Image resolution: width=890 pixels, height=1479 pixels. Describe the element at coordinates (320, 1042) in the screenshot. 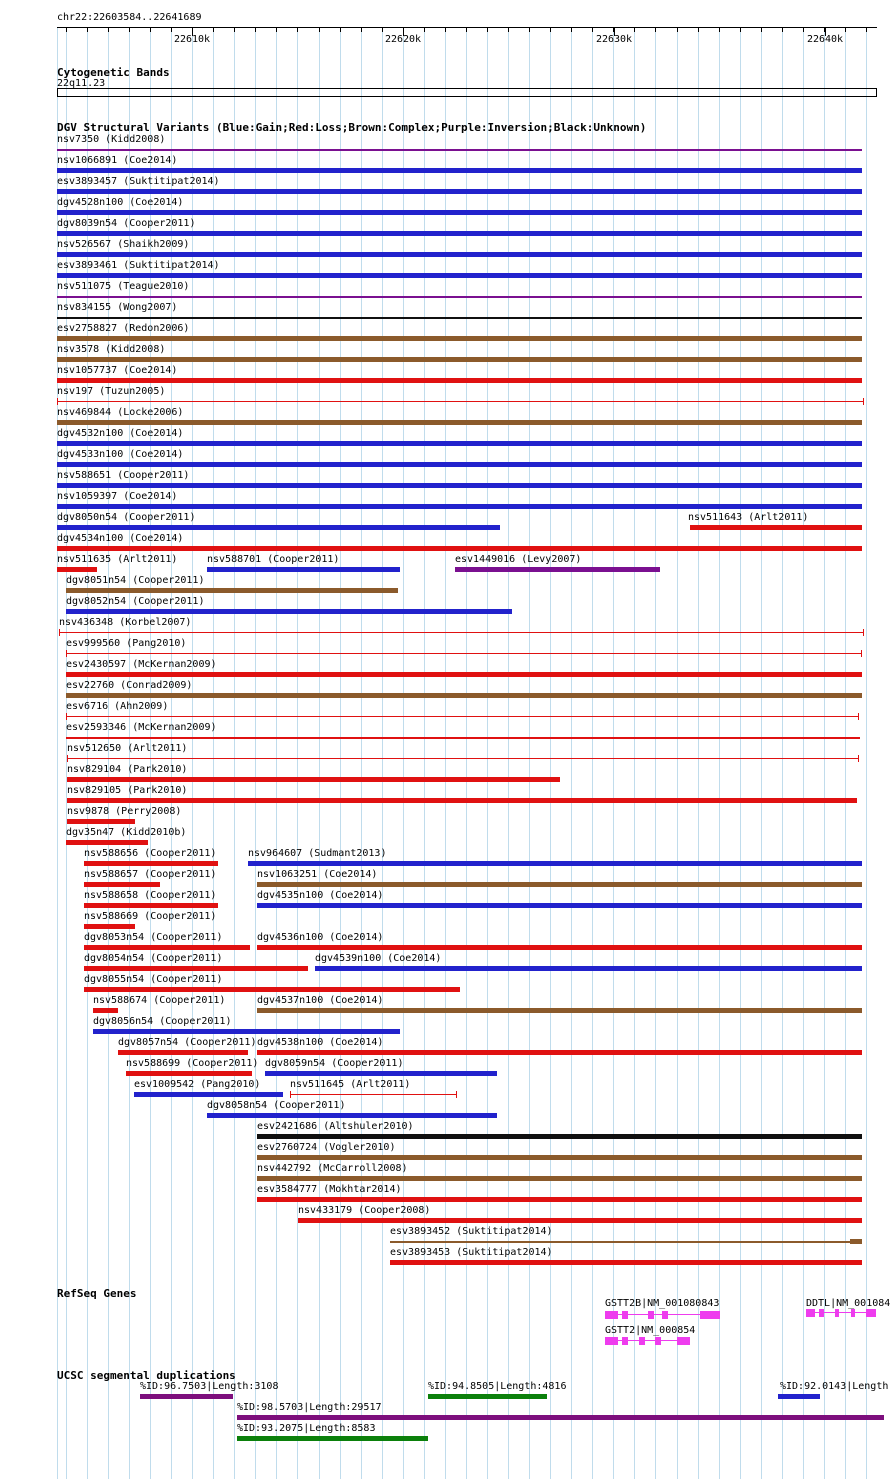

I see `variant-label: dgv4538n100 (Coe2014)` at that location.